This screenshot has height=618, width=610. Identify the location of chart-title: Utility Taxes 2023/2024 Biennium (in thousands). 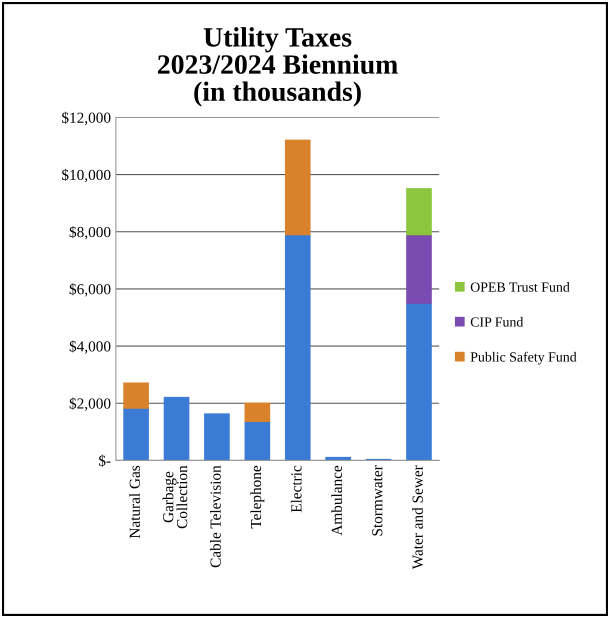
(278, 67).